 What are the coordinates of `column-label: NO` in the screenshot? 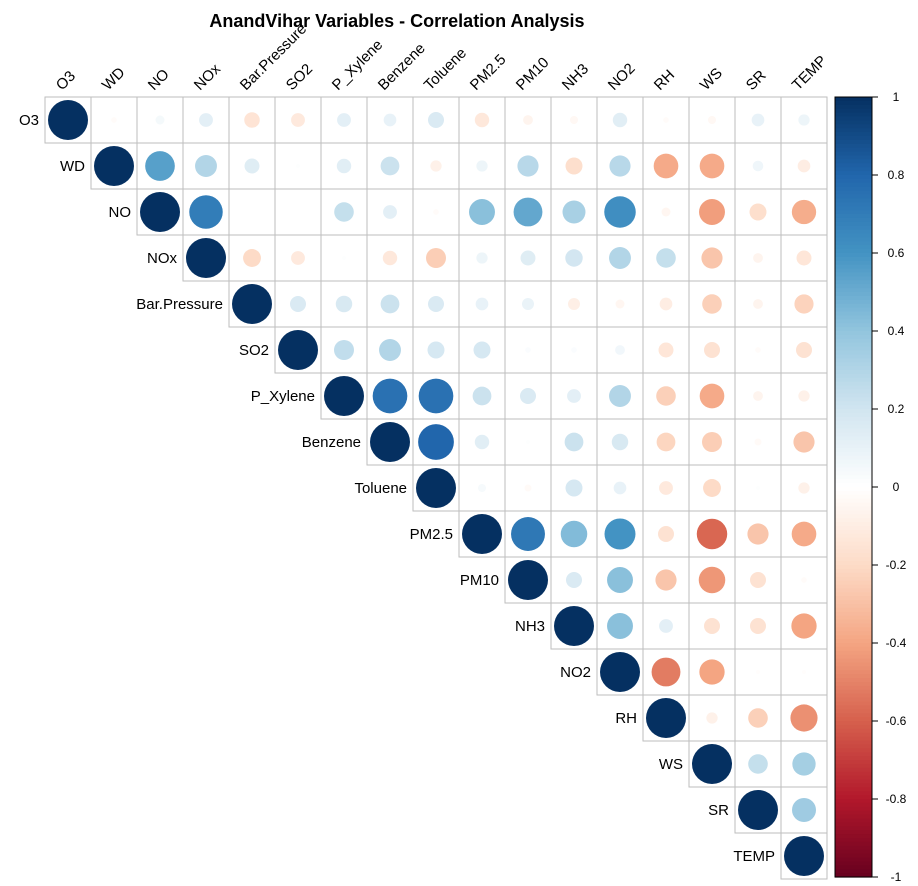 It's located at (159, 80).